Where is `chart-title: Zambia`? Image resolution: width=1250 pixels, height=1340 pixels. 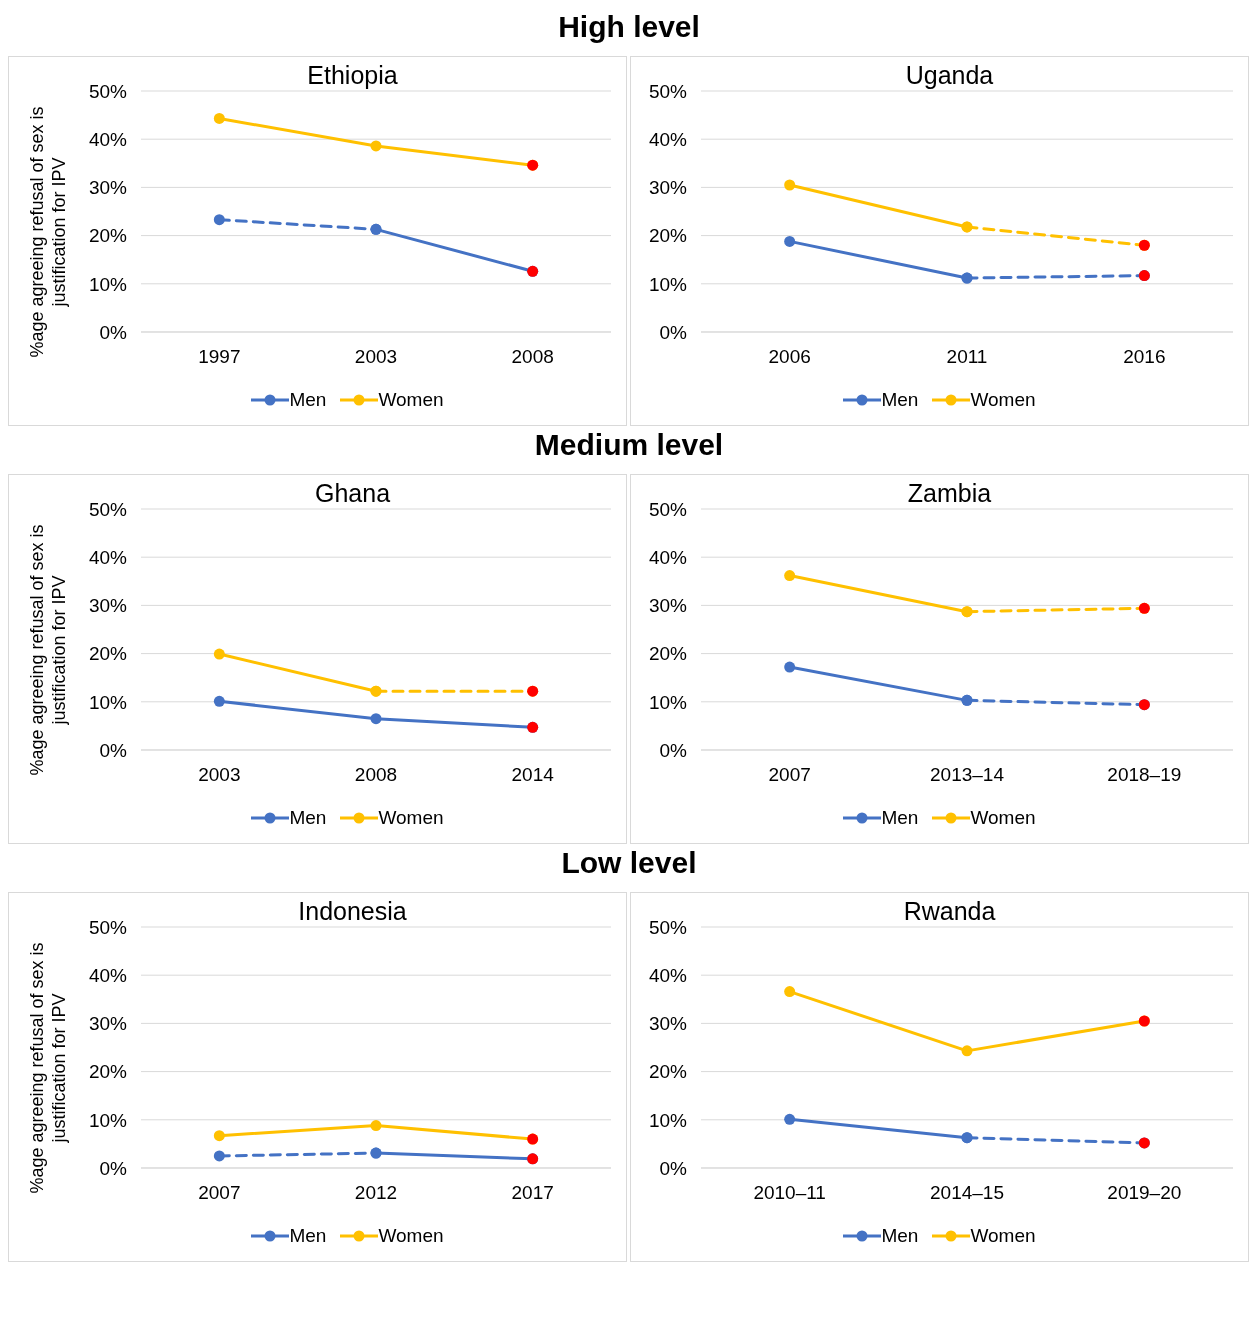 chart-title: Zambia is located at coordinates (949, 493).